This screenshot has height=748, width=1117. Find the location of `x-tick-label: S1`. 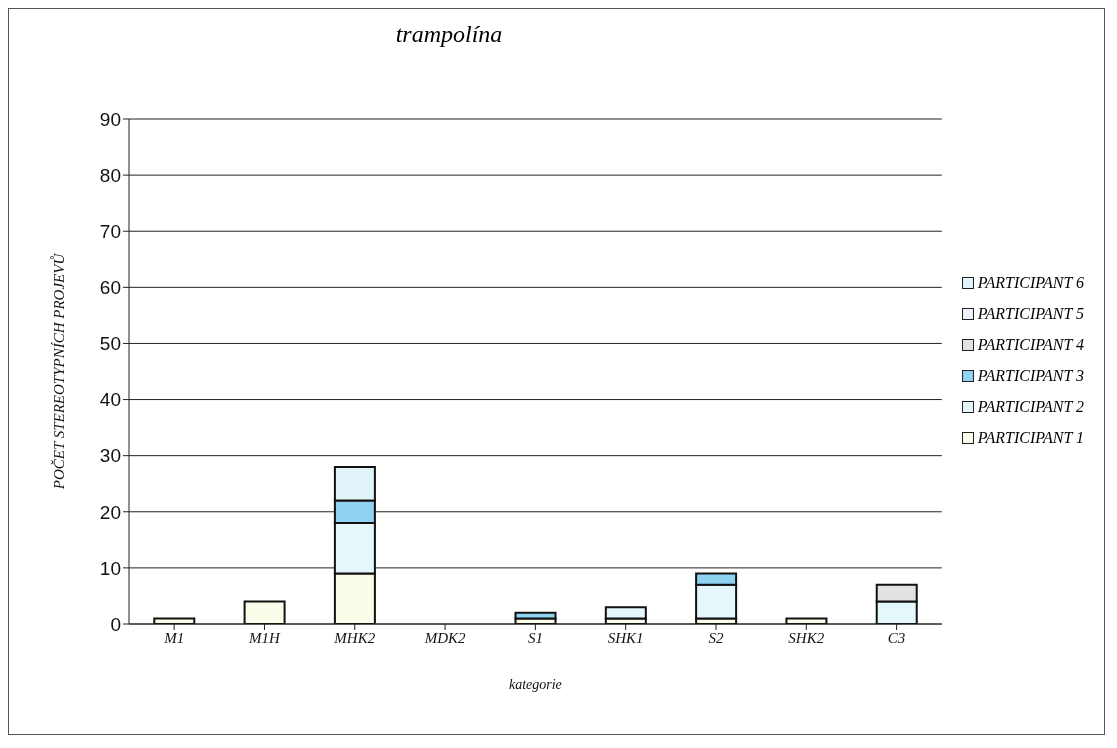

x-tick-label: S1 is located at coordinates (535, 637).